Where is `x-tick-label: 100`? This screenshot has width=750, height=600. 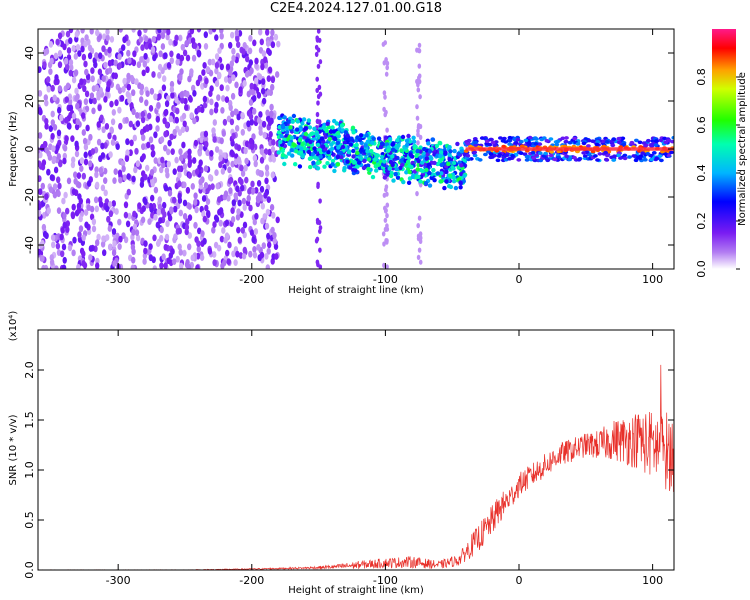
x-tick-label: 100 is located at coordinates (652, 279).